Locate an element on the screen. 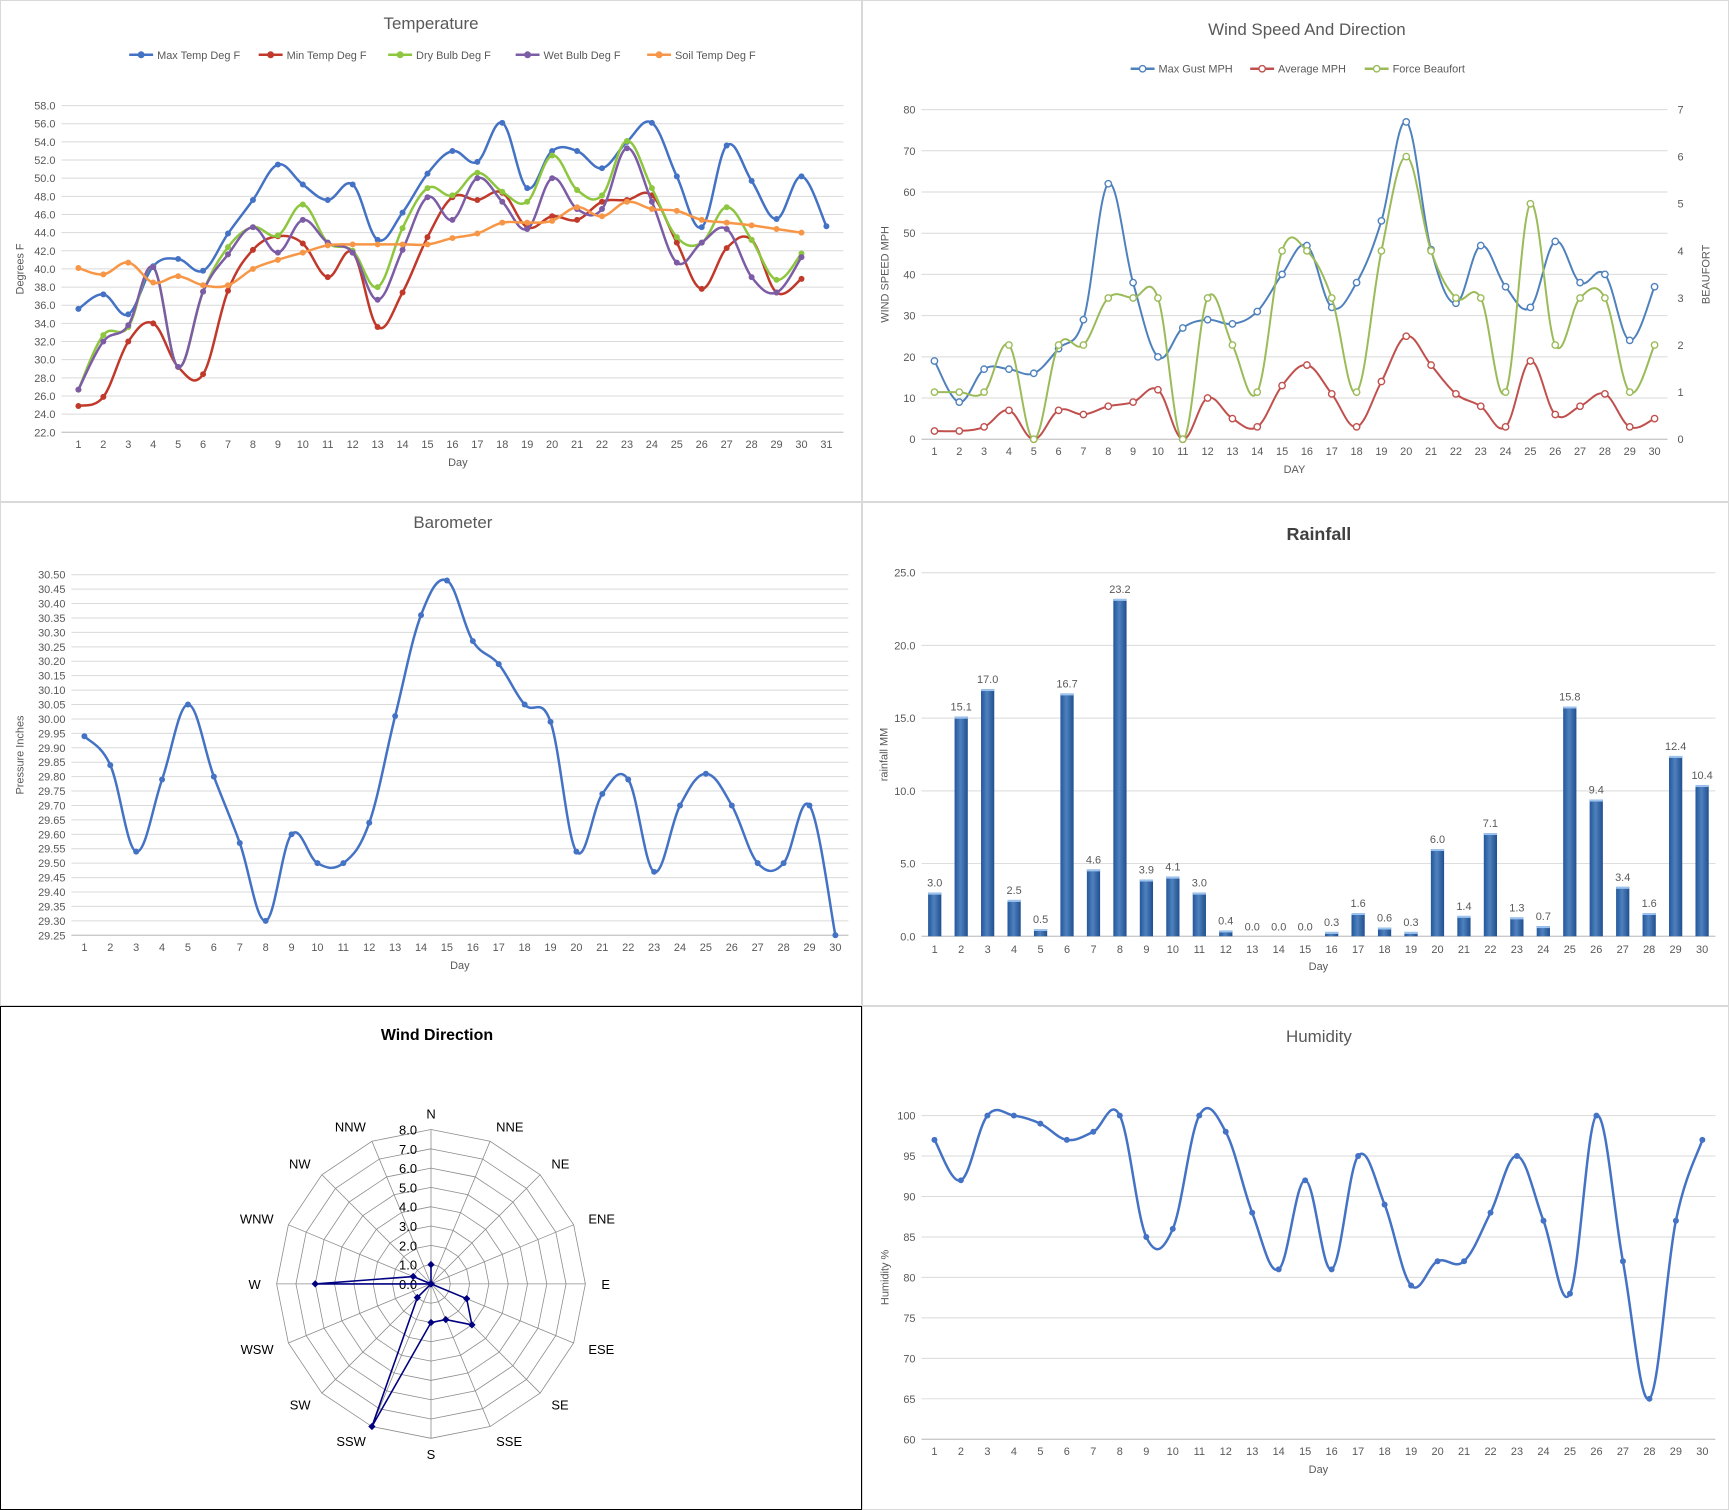 Image resolution: width=1729 pixels, height=1510 pixels. data-label: 23.2 is located at coordinates (1119, 590).